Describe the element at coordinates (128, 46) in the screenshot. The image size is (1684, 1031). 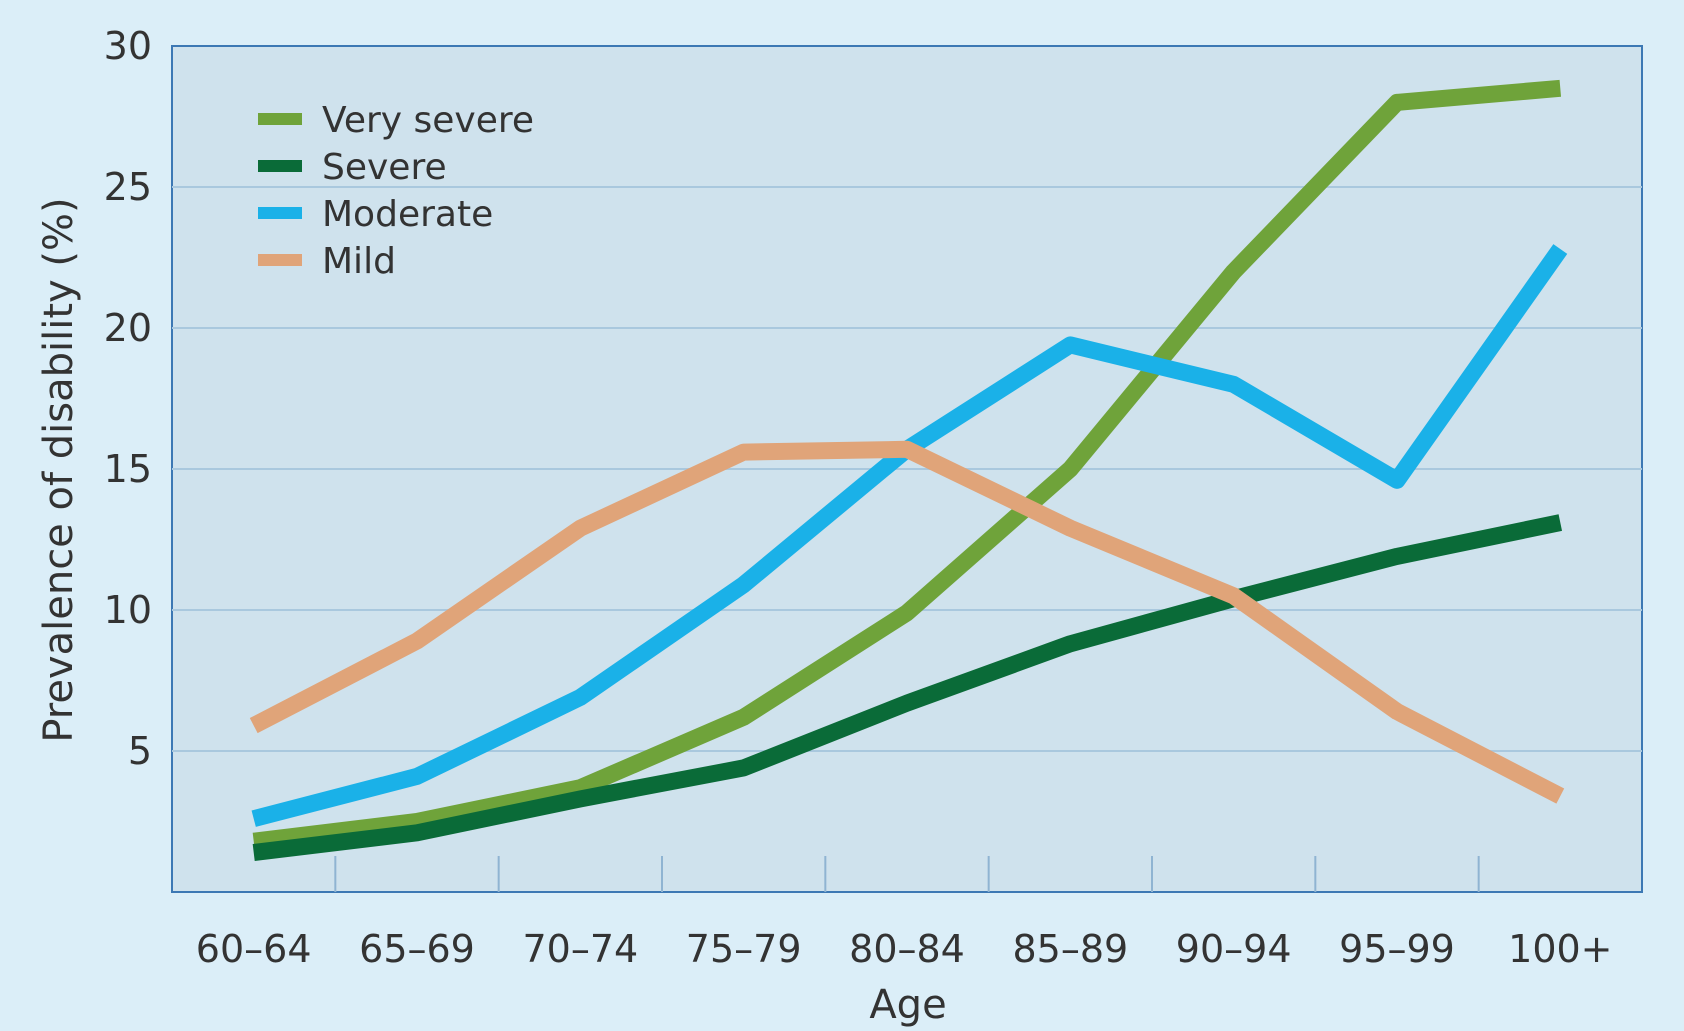
I see `y-tick-label: 30` at that location.